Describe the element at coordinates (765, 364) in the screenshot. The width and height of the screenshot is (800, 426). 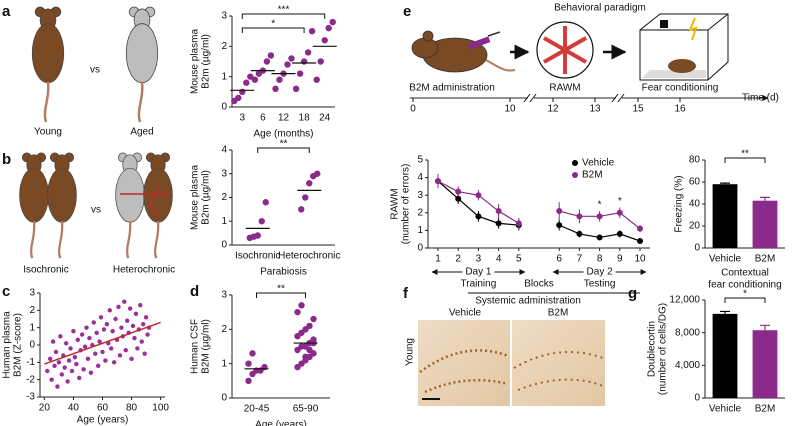
I see `bar` at that location.